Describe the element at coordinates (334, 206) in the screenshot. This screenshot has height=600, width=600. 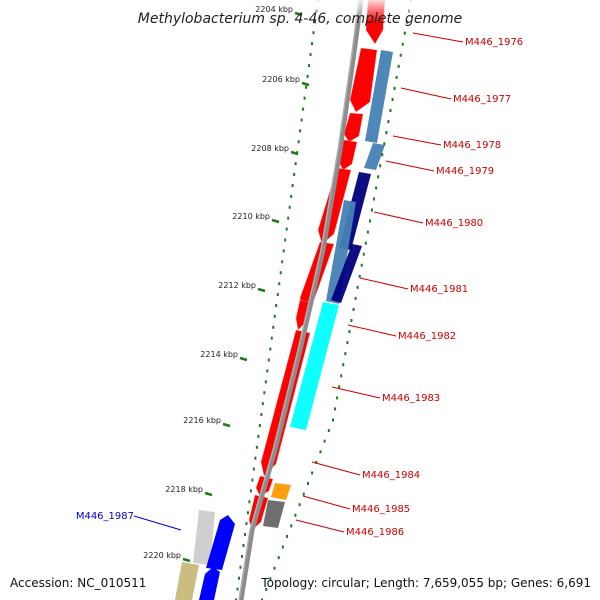
I see `gene-arrow-highlight` at that location.